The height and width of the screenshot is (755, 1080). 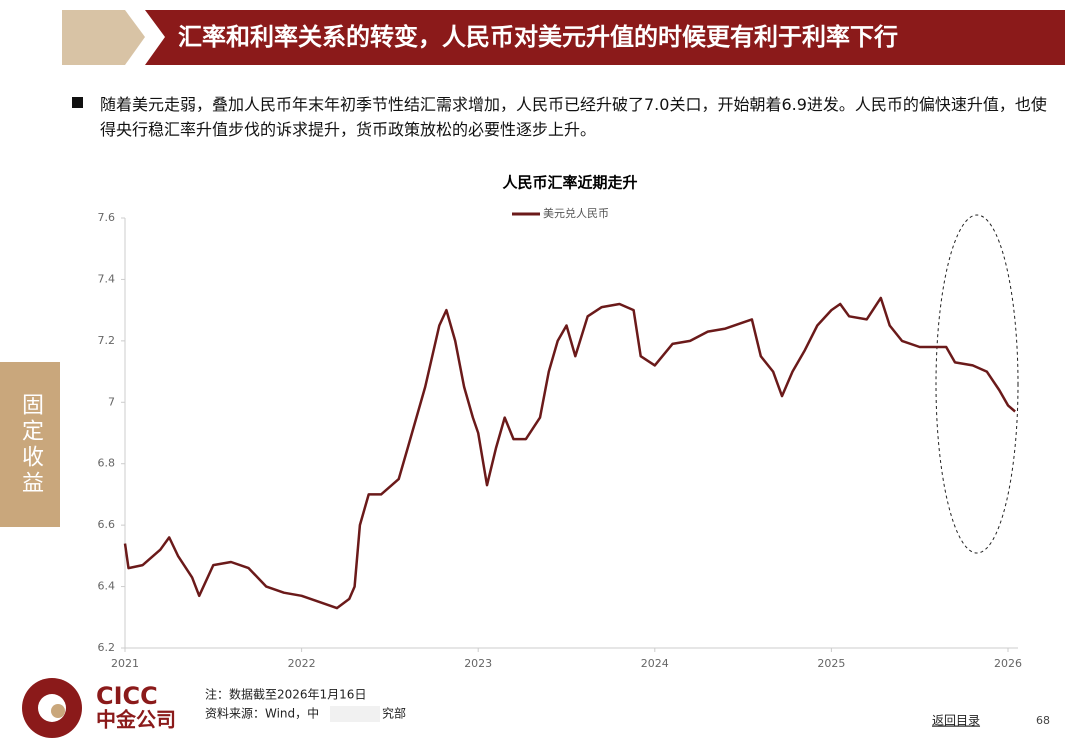 What do you see at coordinates (107, 586) in the screenshot?
I see `y-tick-label: 6.4` at bounding box center [107, 586].